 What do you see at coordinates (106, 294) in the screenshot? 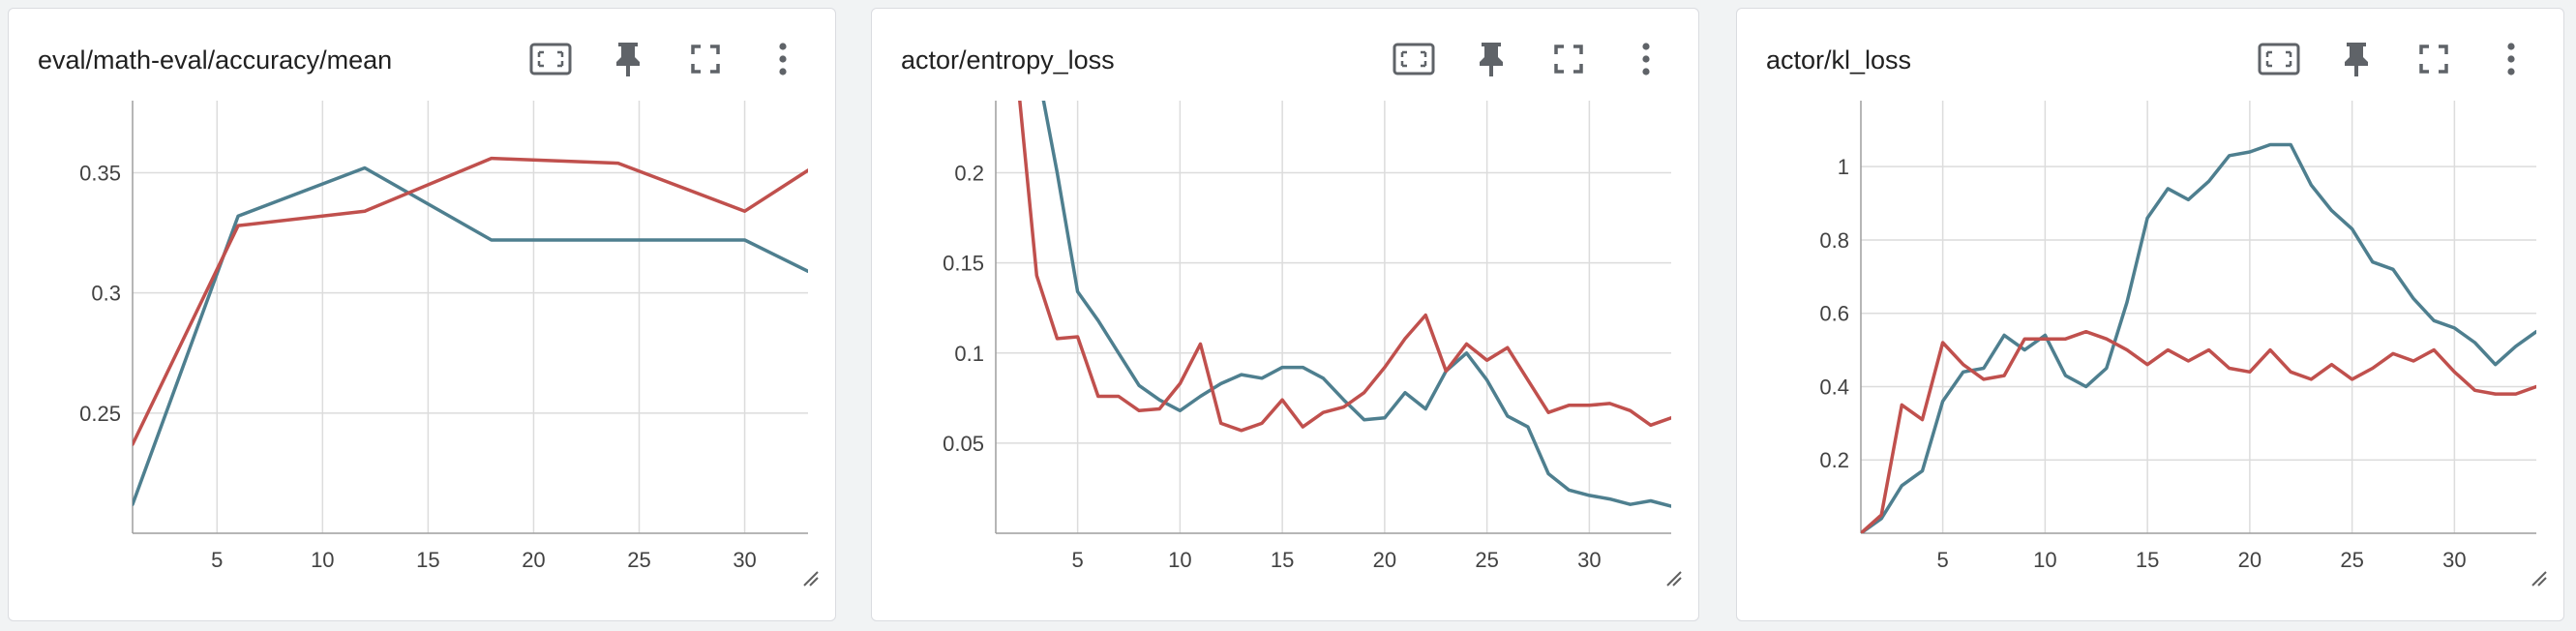
I see `y-tick-label: 0.3` at bounding box center [106, 294].